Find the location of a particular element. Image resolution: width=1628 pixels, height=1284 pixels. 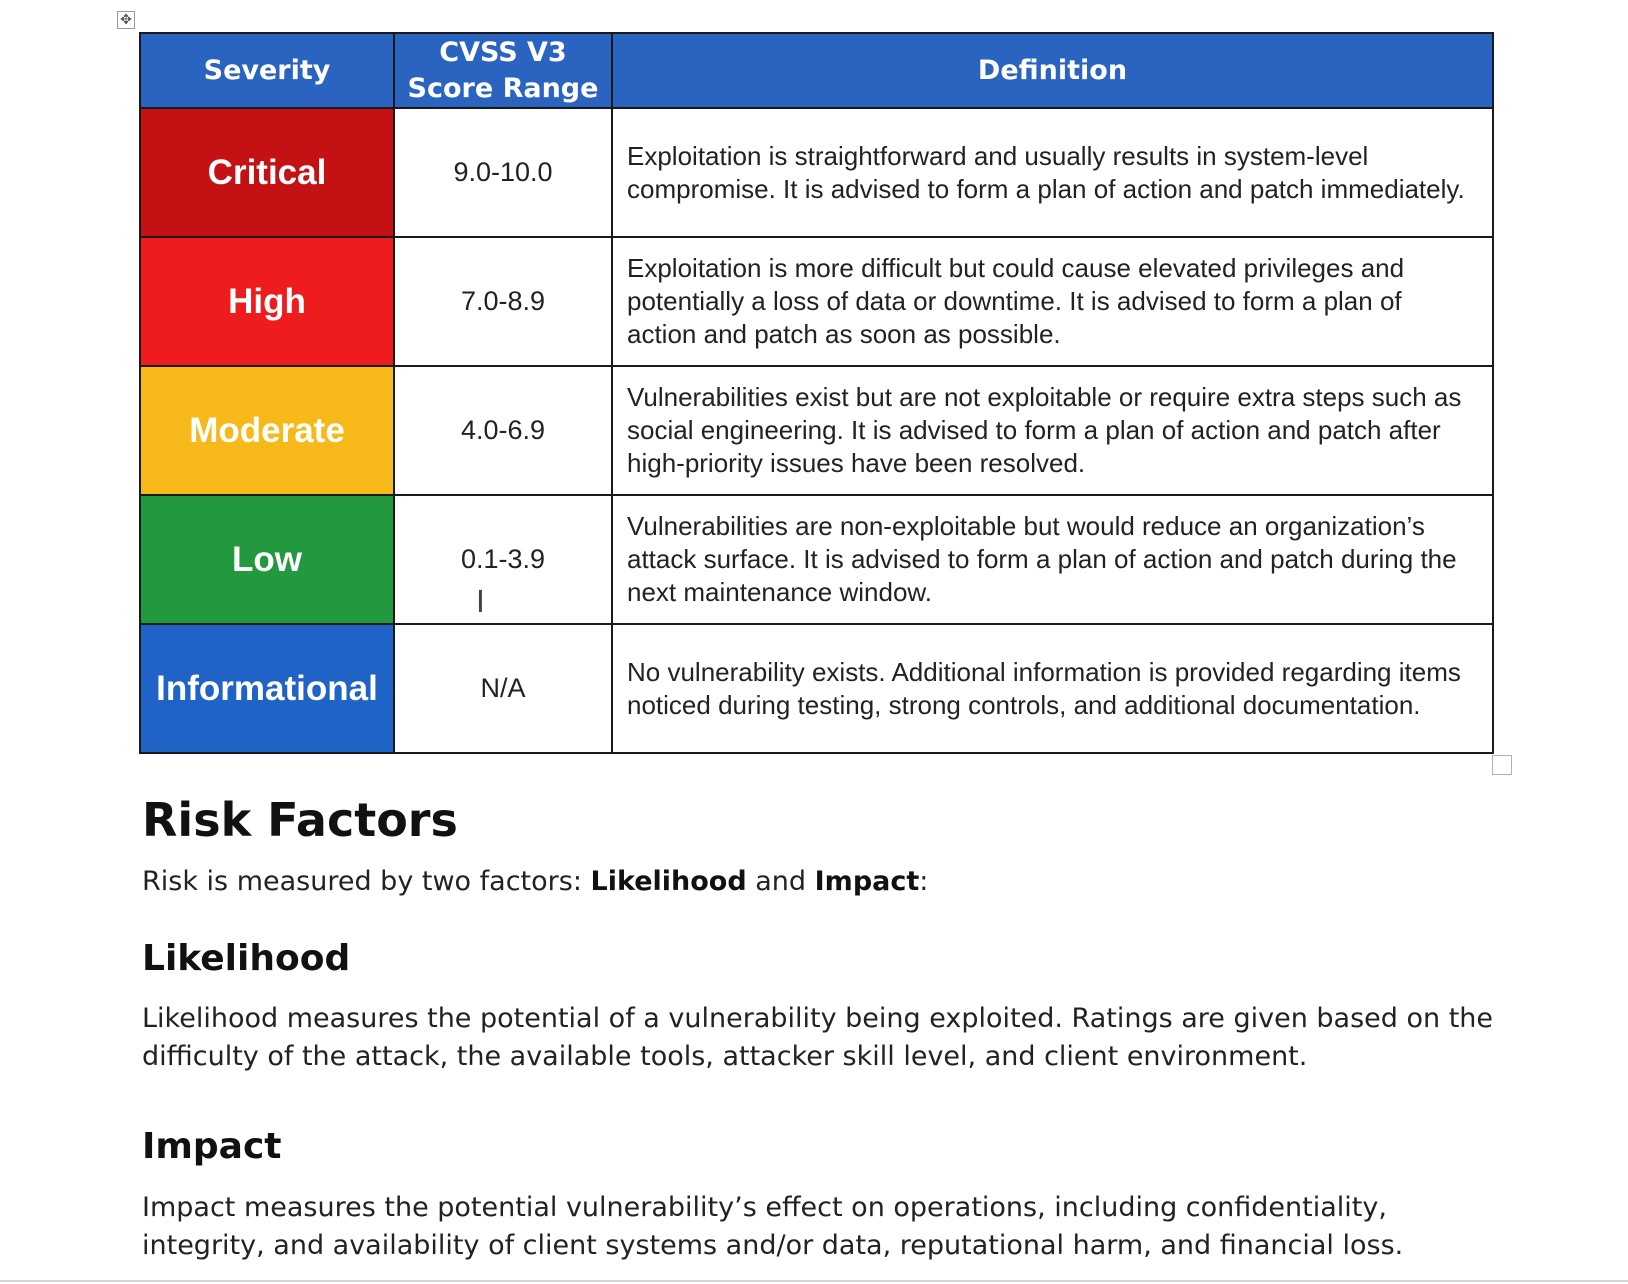

table-resize-handle-icon is located at coordinates (1502, 765).